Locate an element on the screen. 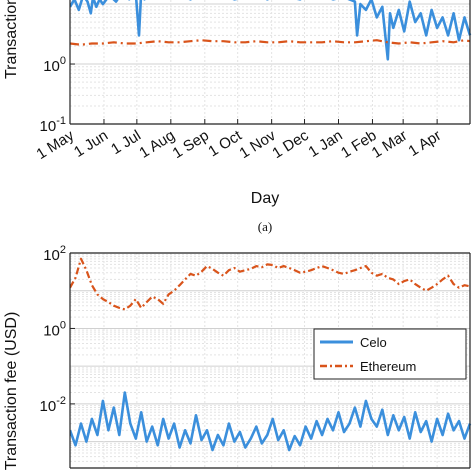 The width and height of the screenshot is (474, 474). legend-box is located at coordinates (390, 354).